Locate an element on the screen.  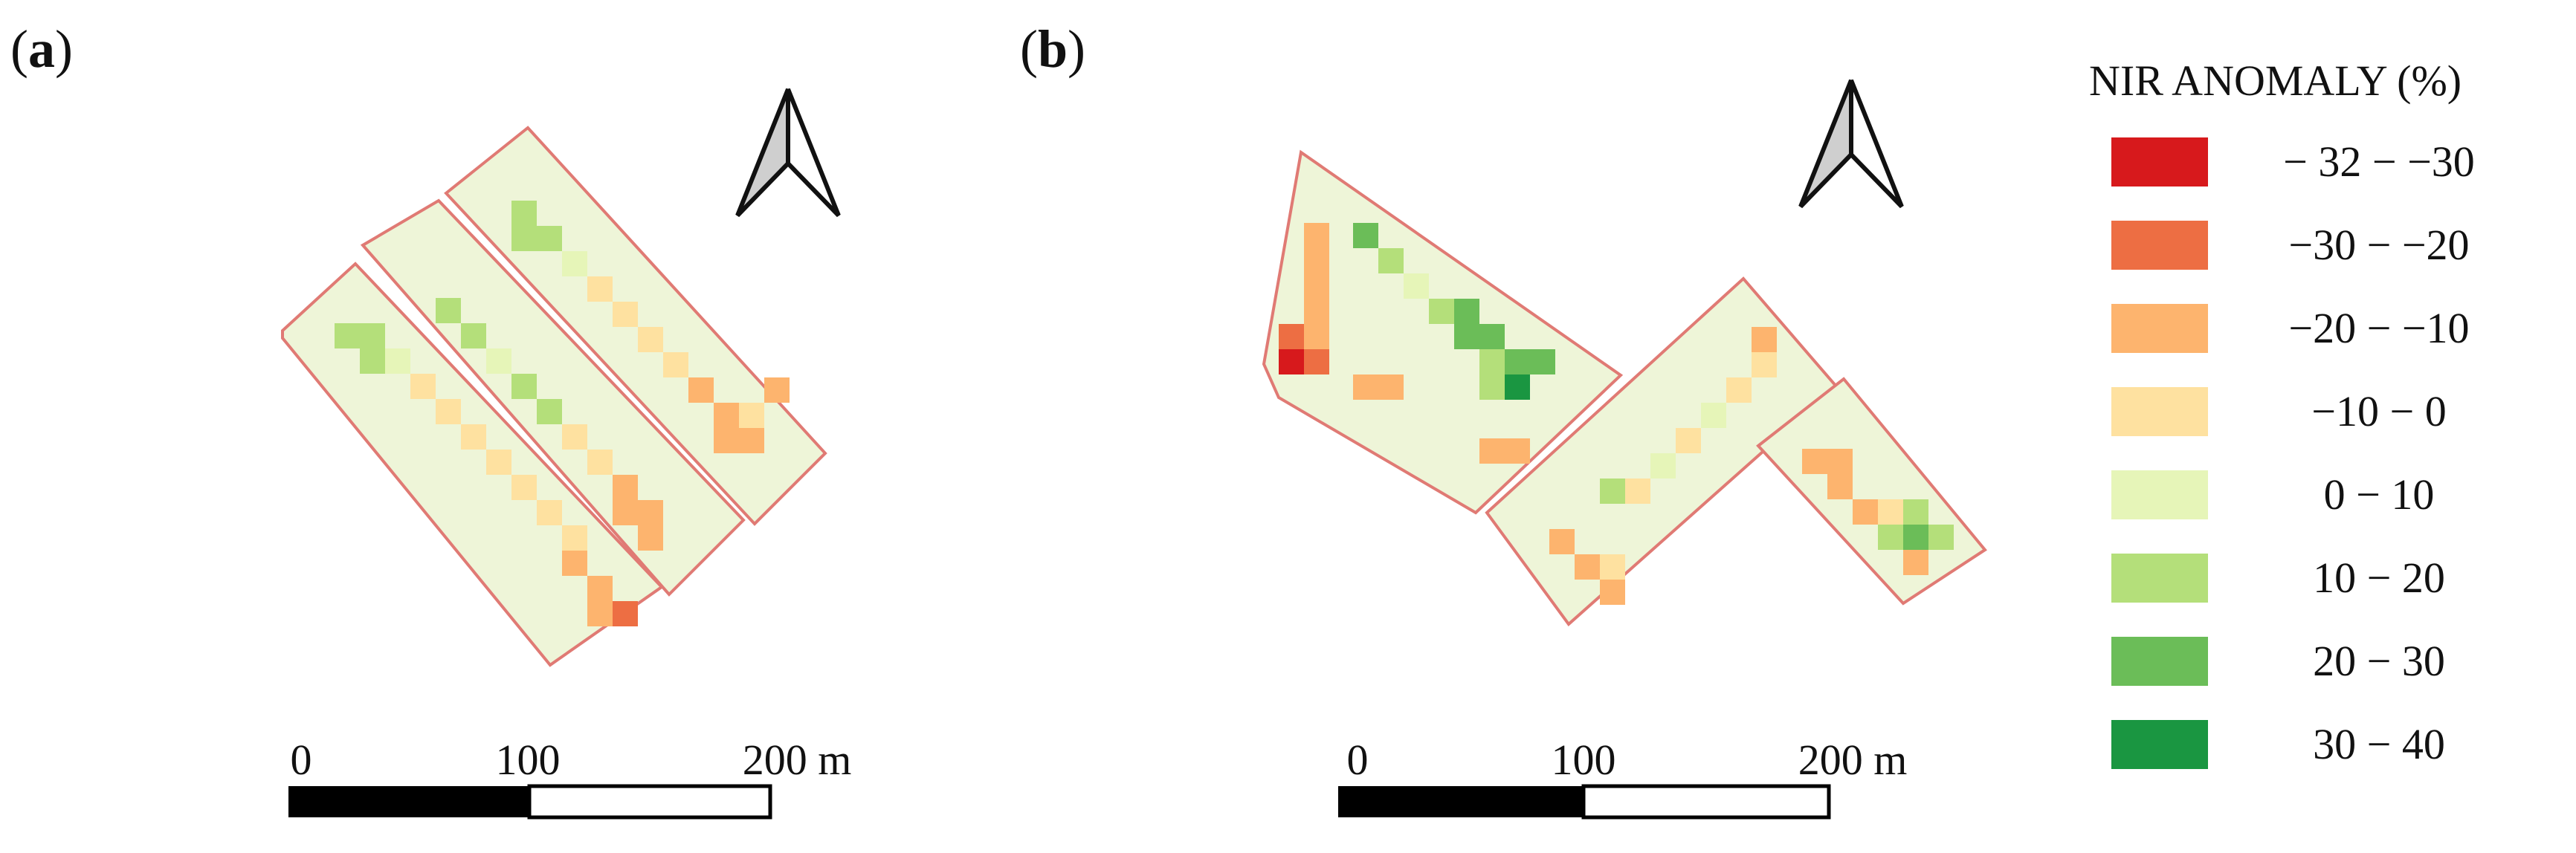
legend-label: −20 − −10 is located at coordinates (2378, 328).